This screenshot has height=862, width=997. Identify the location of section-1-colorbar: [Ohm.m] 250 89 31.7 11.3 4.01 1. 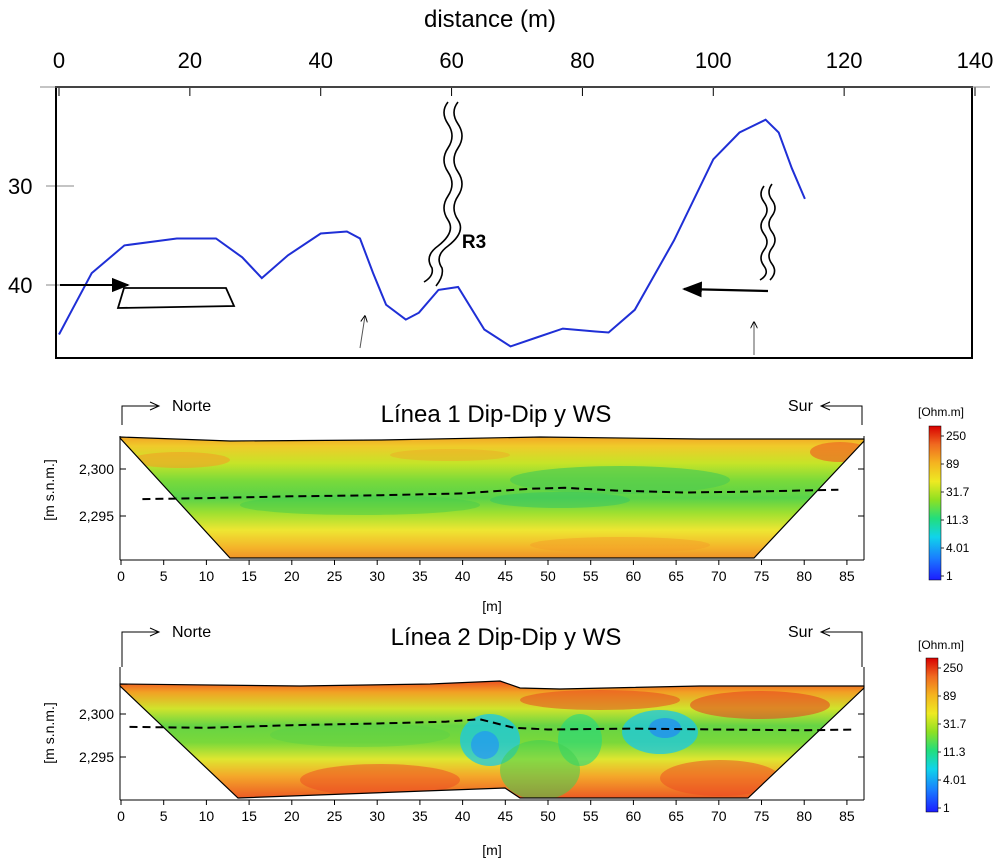
(944, 494).